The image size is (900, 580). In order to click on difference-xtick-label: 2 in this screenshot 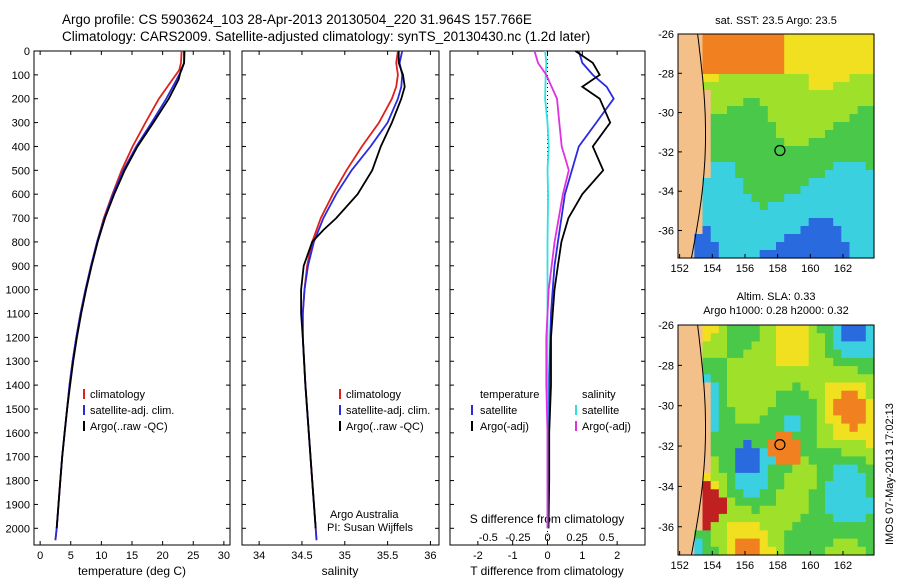, I will do `click(617, 556)`.